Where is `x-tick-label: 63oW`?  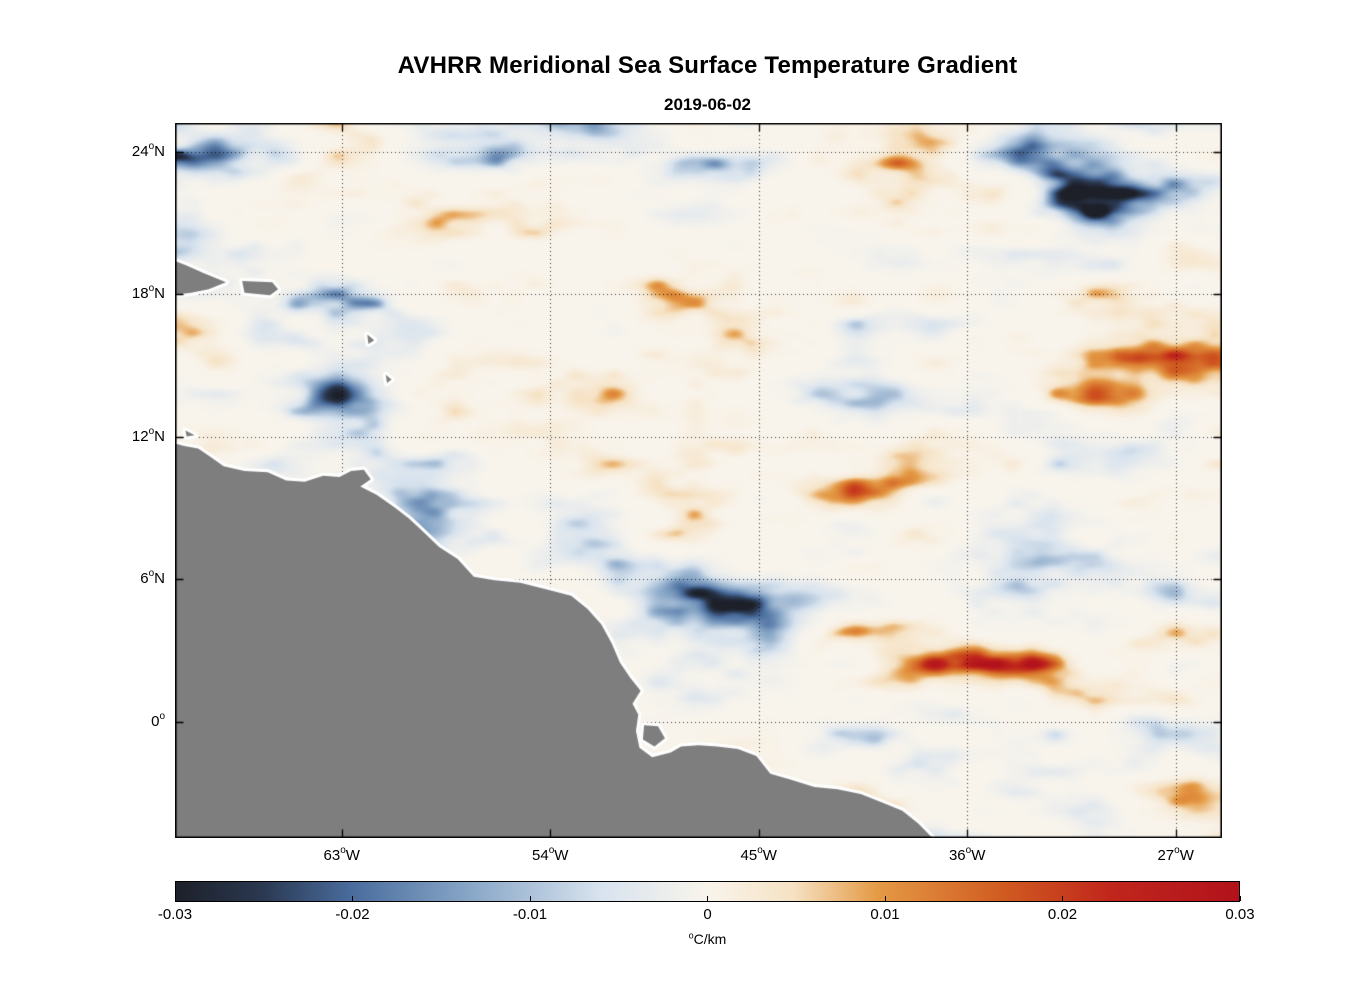
x-tick-label: 63oW is located at coordinates (341, 855).